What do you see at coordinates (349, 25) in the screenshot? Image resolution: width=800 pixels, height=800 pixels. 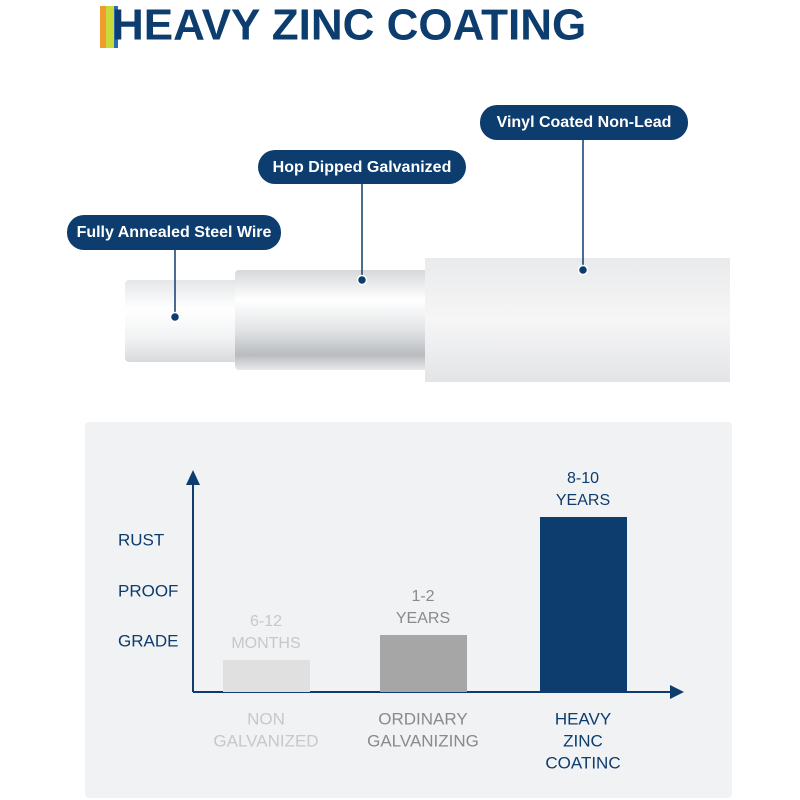 I see `title: HEAVY ZINC COATING` at bounding box center [349, 25].